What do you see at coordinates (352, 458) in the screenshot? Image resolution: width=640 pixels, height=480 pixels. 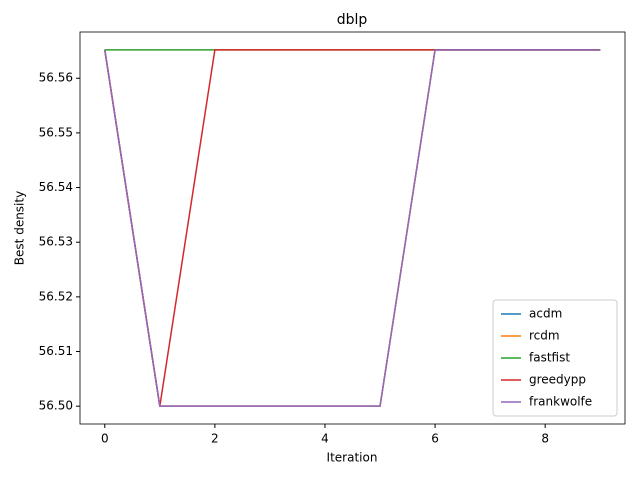 I see `x-axis-label: Iteration` at bounding box center [352, 458].